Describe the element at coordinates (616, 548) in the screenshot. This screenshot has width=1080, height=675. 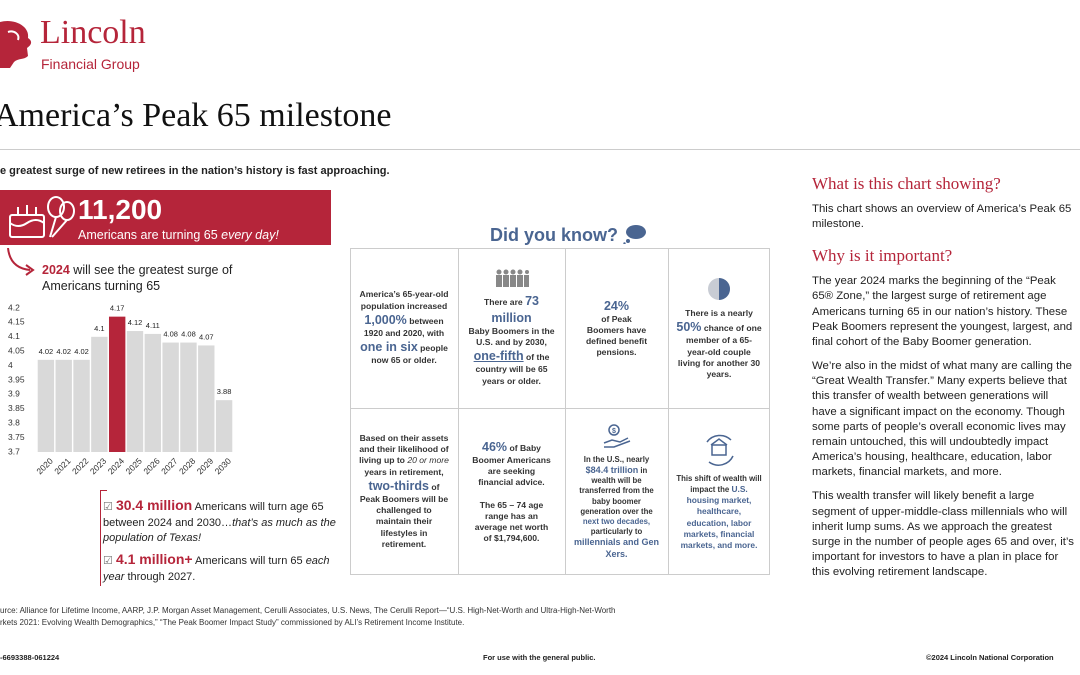
I see `cell-highlight: millennials and Gen Xers.` at that location.